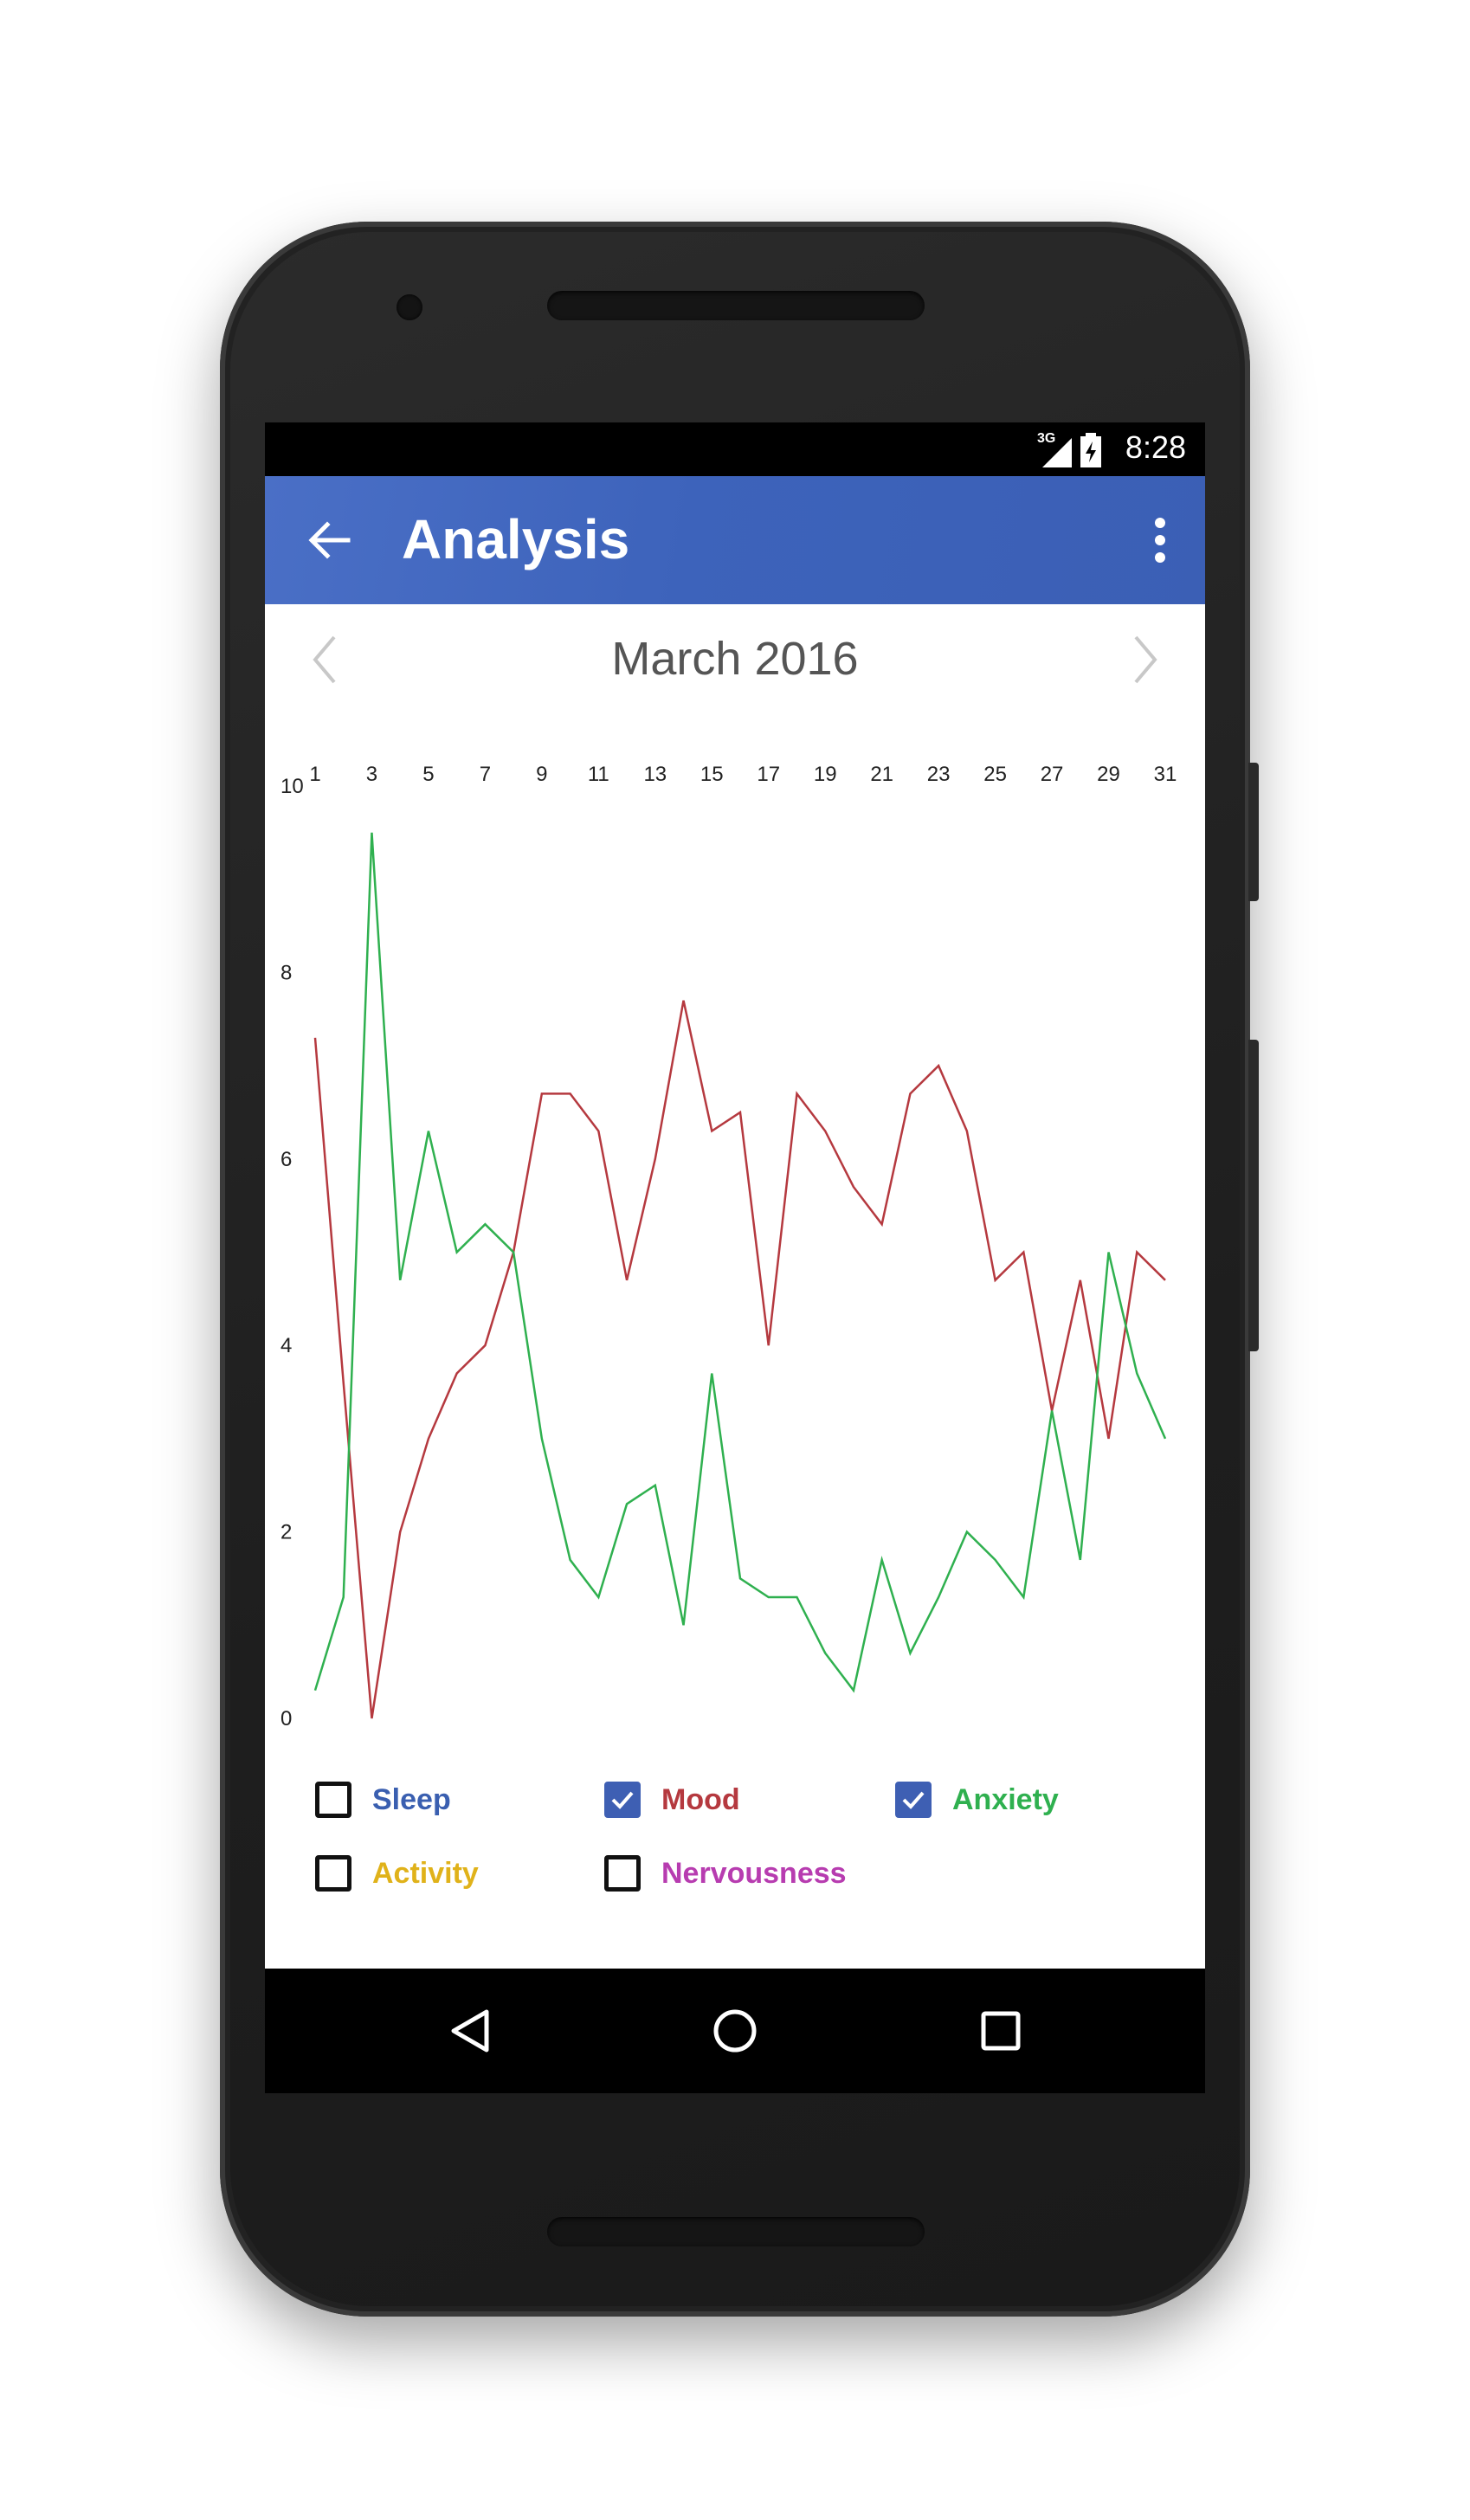  I want to click on y-tick-label: 4, so click(286, 1345).